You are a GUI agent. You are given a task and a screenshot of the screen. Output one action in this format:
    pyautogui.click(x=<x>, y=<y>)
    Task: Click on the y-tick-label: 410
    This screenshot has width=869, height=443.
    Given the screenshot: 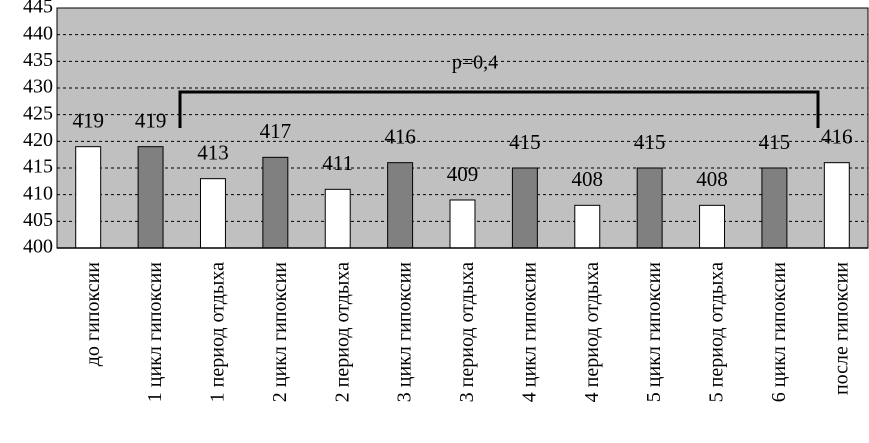 What is the action you would take?
    pyautogui.click(x=38, y=193)
    